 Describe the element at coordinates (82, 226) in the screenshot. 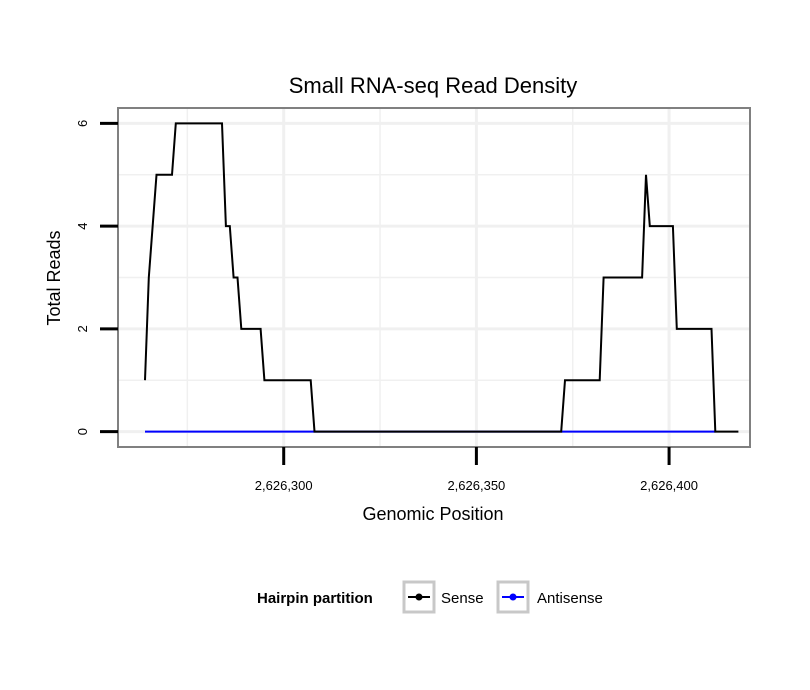

I see `y-tick-label: 4` at that location.